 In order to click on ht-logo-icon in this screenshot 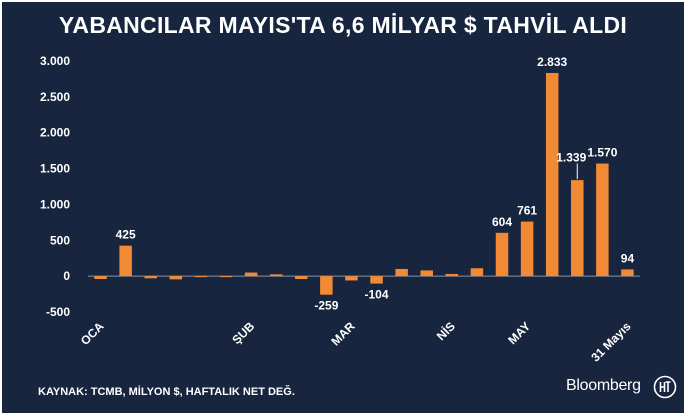, I will do `click(665, 387)`.